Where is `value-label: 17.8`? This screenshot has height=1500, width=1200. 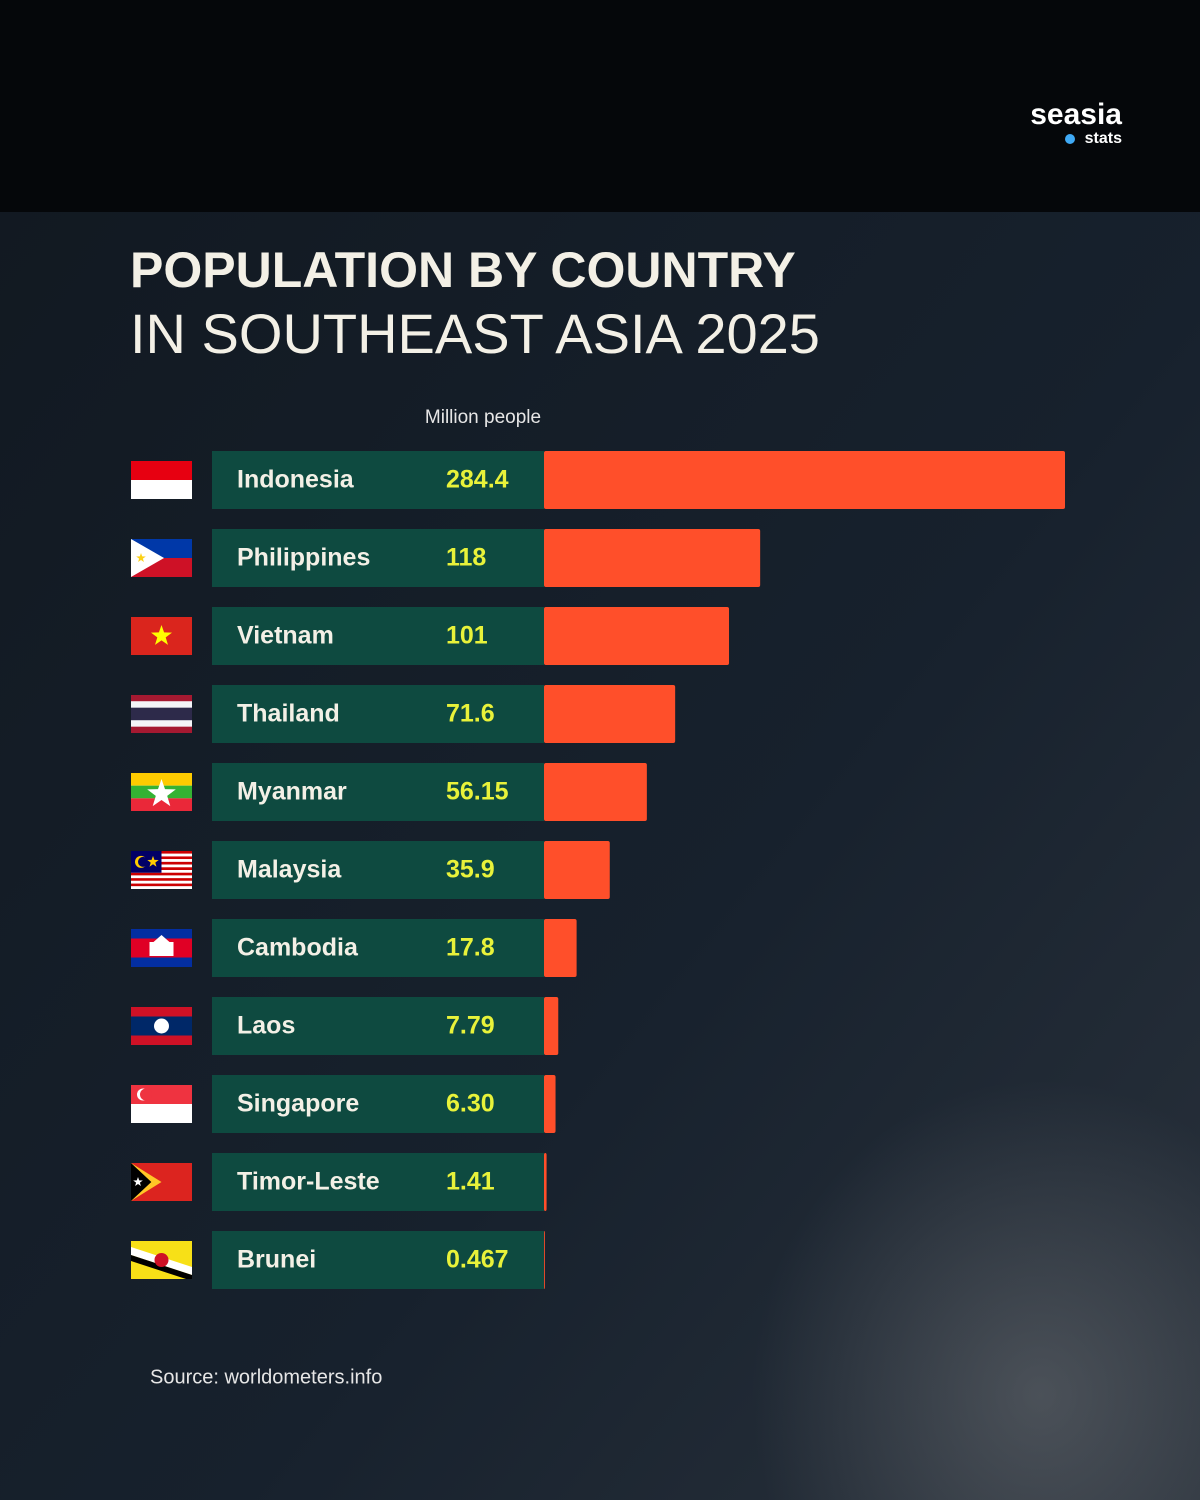 value-label: 17.8 is located at coordinates (470, 948).